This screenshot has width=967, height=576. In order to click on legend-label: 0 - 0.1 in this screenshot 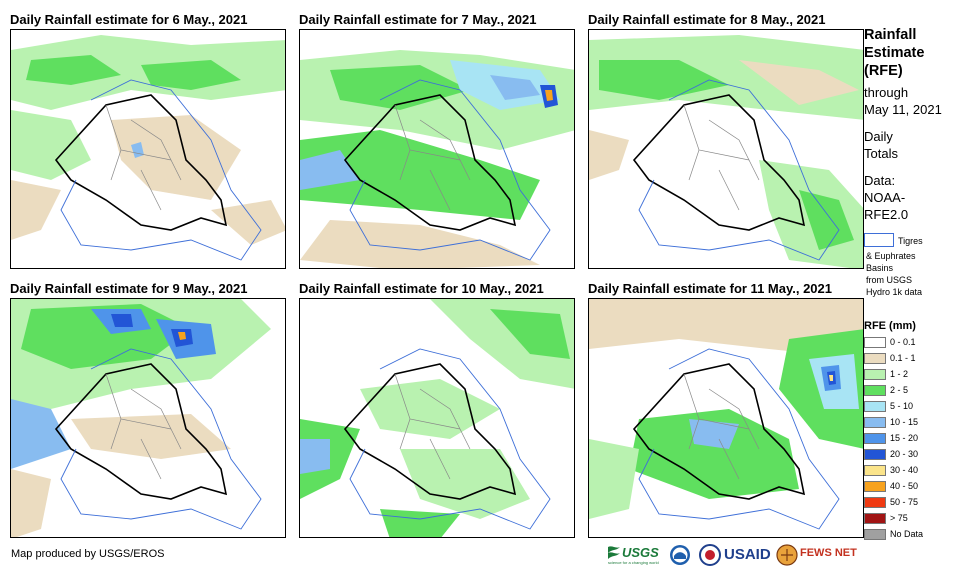, I will do `click(903, 342)`.